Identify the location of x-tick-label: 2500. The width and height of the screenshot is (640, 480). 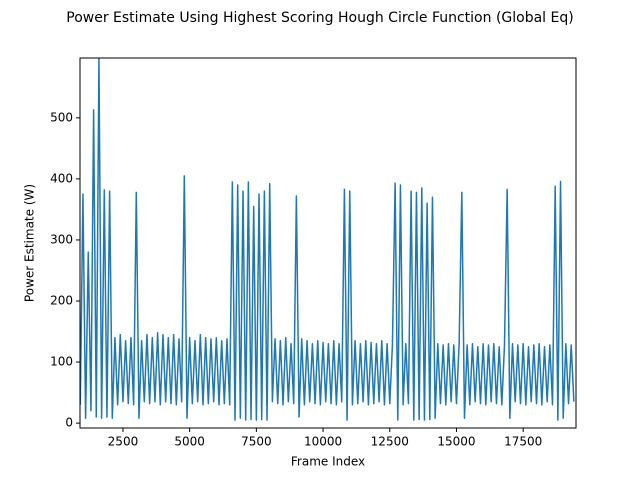
(123, 442).